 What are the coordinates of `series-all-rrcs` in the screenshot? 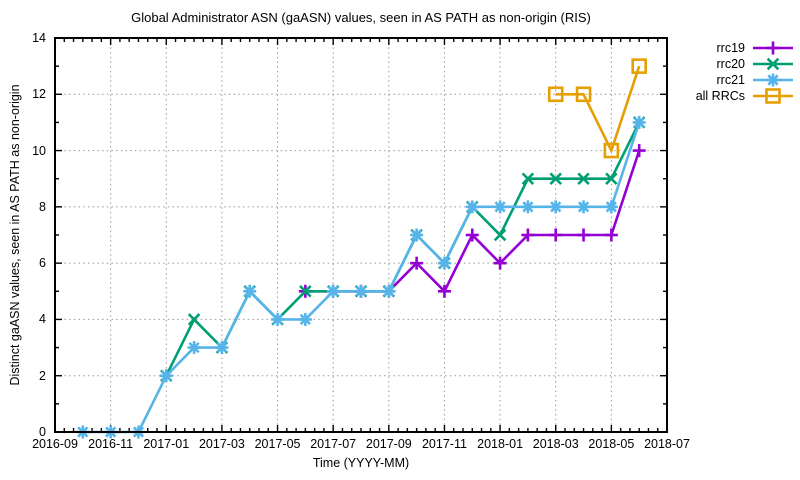 It's located at (597, 108).